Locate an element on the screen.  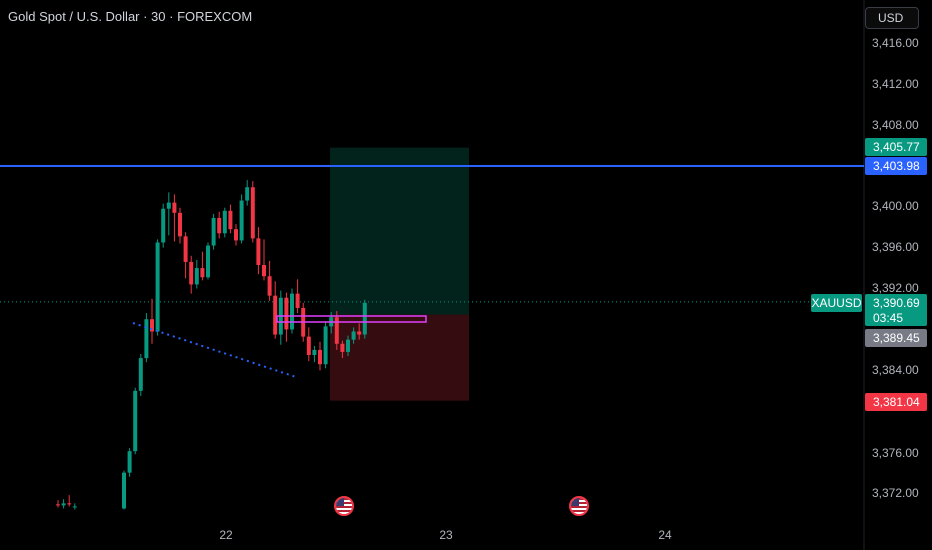
symbol-title: Gold Spot / U.S. Dollar · 30 · FOREXCOM is located at coordinates (130, 16).